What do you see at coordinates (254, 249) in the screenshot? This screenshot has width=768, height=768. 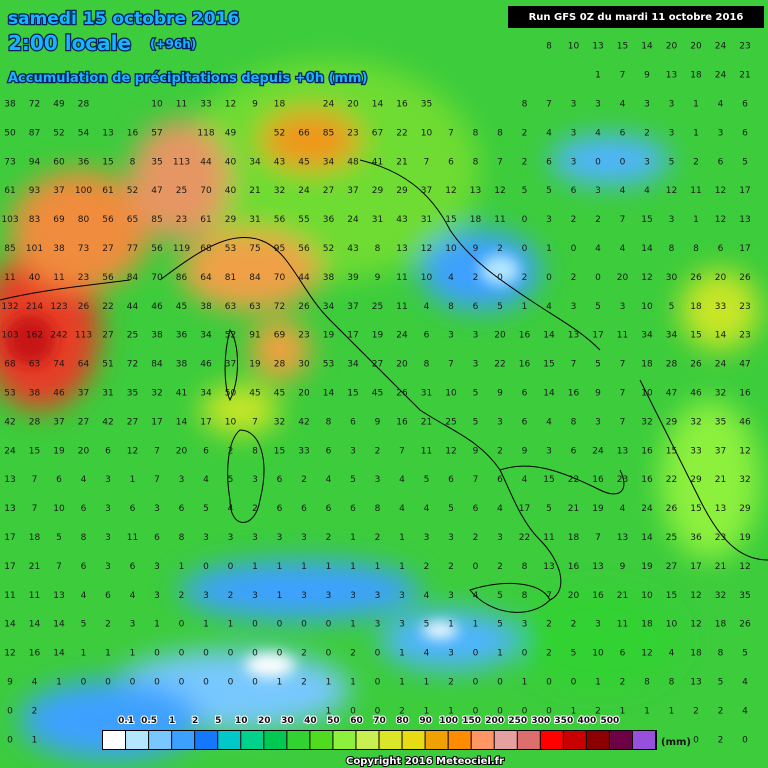 I see `grid-value: 75` at bounding box center [254, 249].